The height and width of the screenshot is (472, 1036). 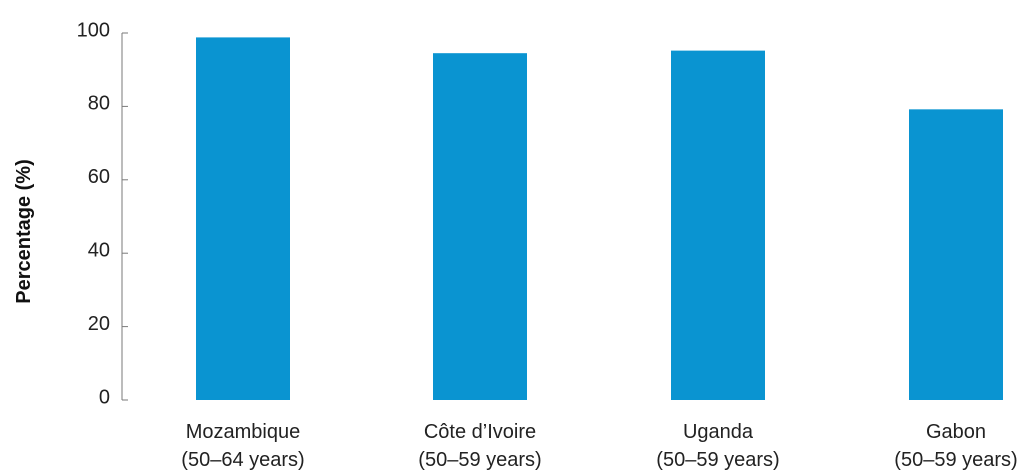 What do you see at coordinates (99, 104) in the screenshot?
I see `y-tick-label: 80` at bounding box center [99, 104].